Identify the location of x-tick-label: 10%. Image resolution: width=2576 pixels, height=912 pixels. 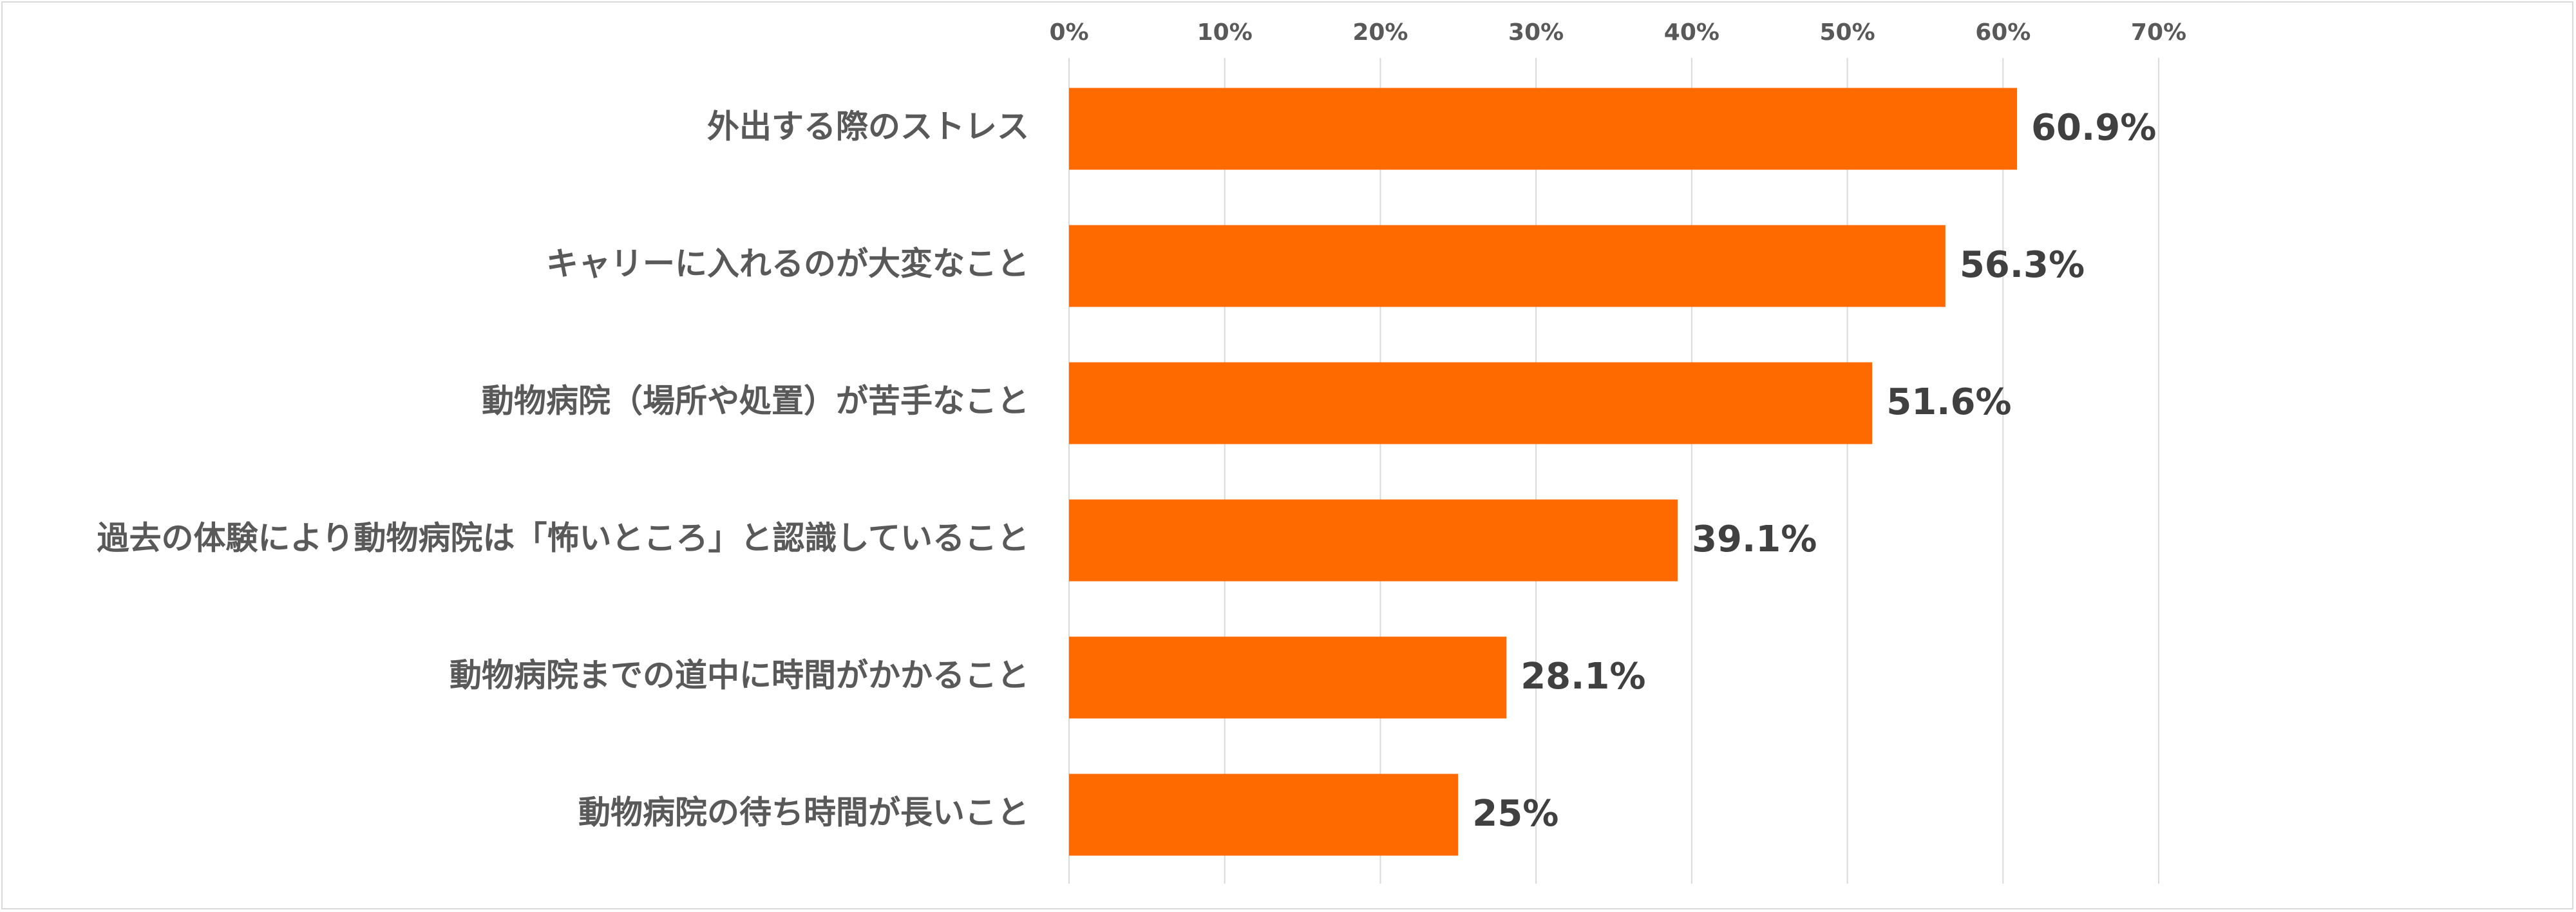
(1225, 32).